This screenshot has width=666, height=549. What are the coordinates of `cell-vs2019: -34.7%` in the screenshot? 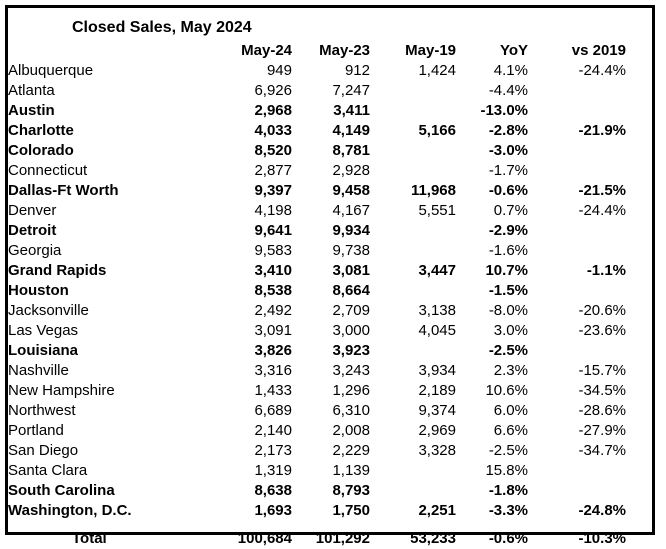 It's located at (602, 450).